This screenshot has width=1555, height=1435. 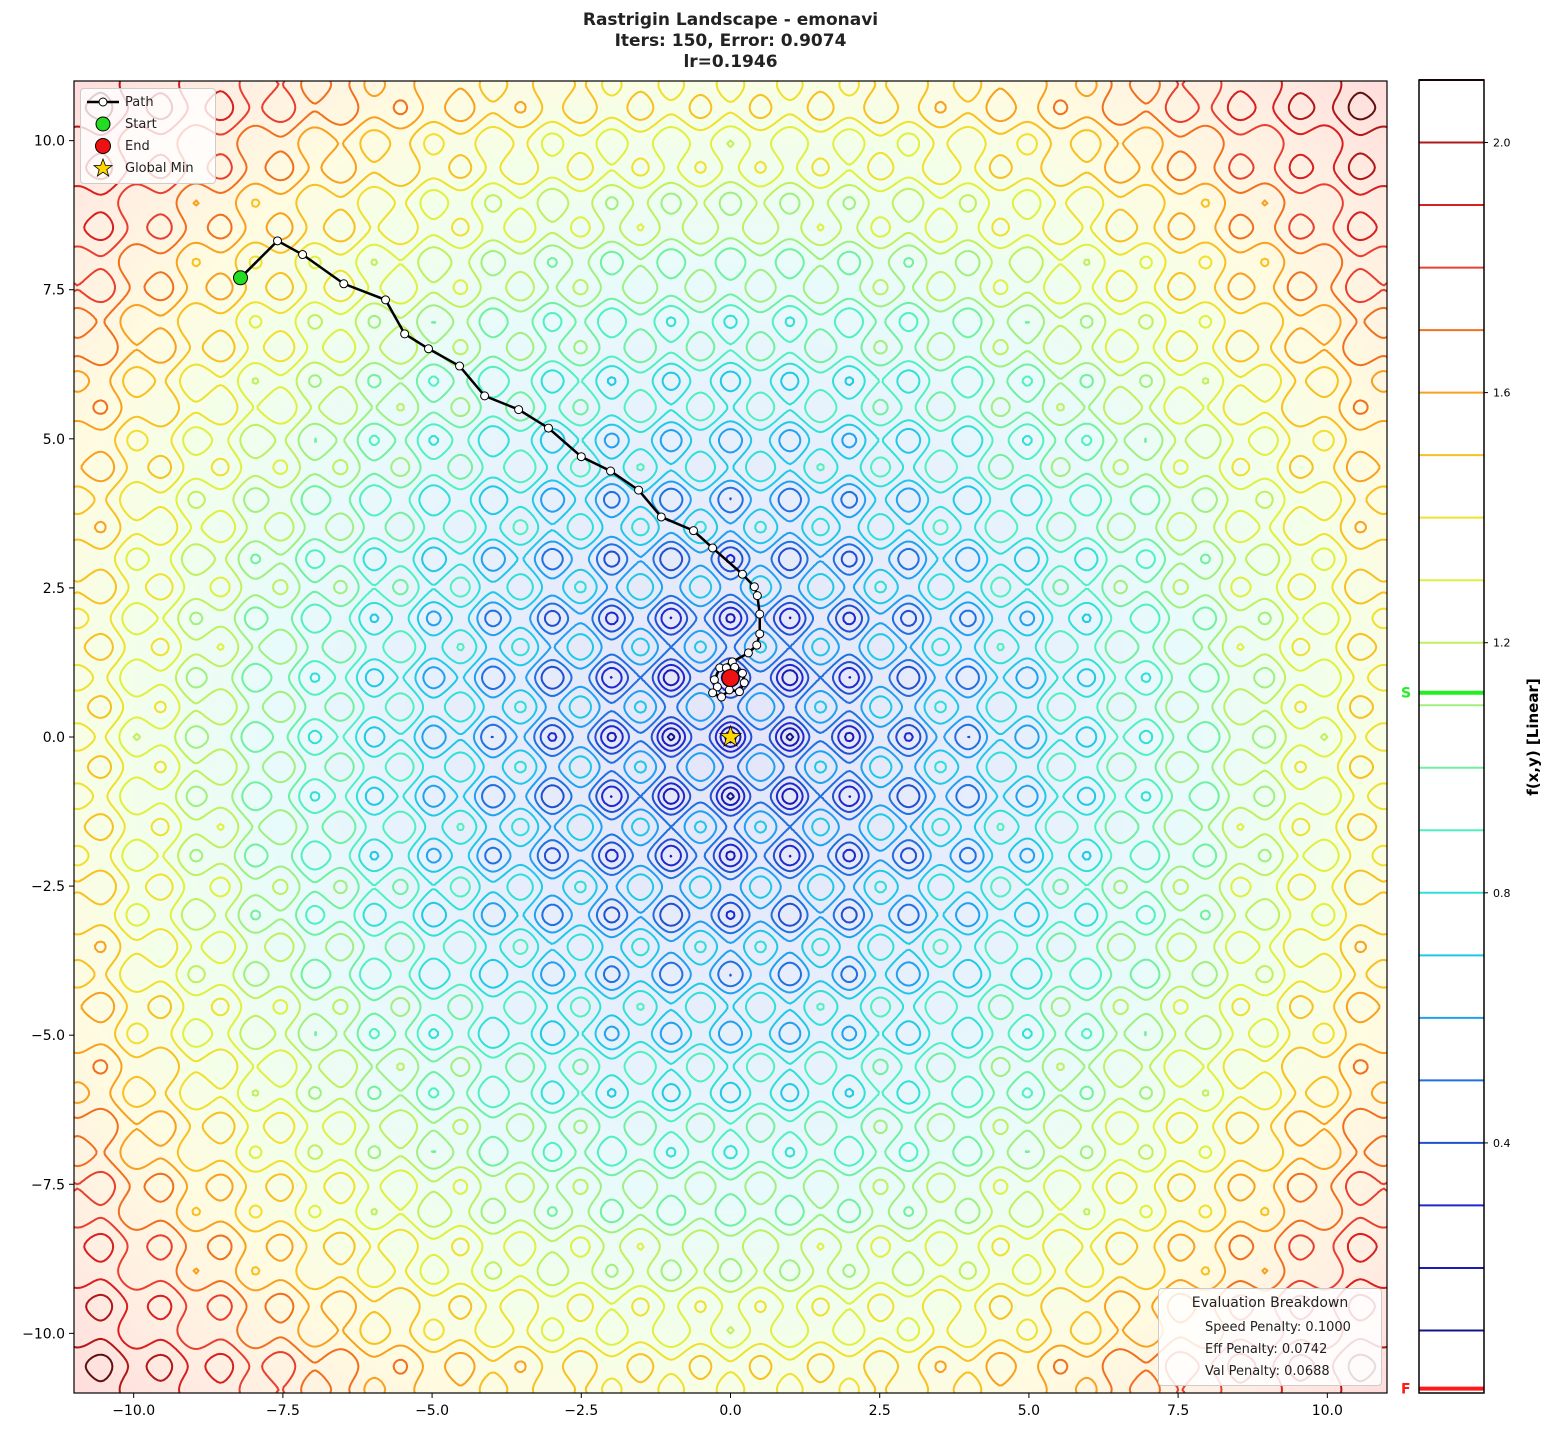 What do you see at coordinates (119, 124) in the screenshot?
I see `legend-item-start: Start` at bounding box center [119, 124].